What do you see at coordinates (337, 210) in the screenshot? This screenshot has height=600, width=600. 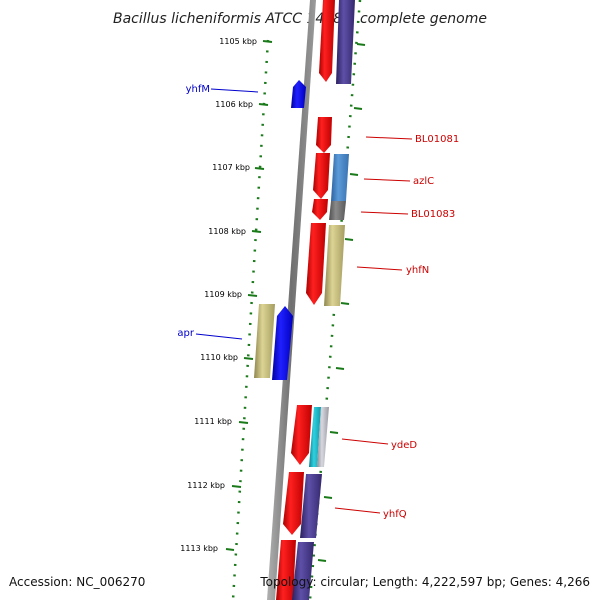 I see `cog-gray` at bounding box center [337, 210].